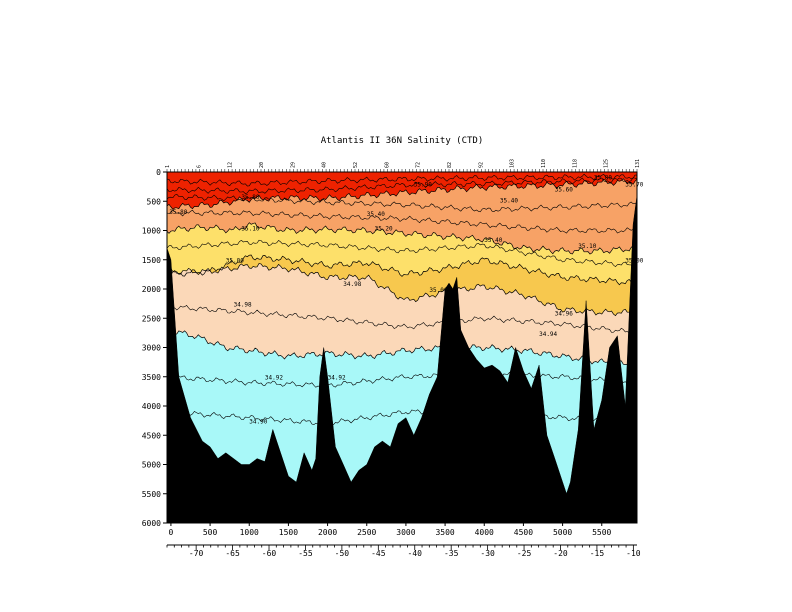 The image size is (792, 612). I want to click on chart-title: Atlantis II 36N Salinity (CTD), so click(402, 141).